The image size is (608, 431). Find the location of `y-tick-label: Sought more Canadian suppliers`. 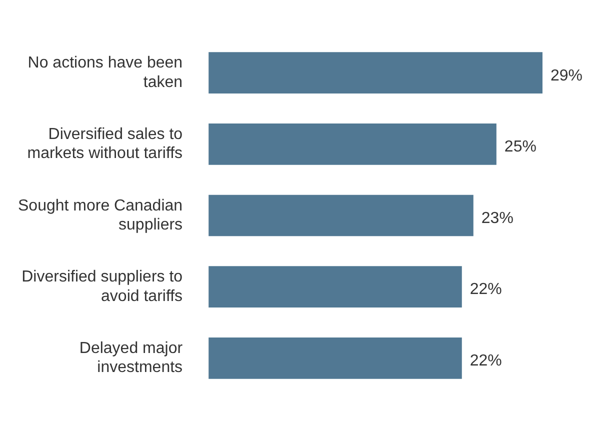

y-tick-label: Sought more Canadian suppliers is located at coordinates (100, 215).